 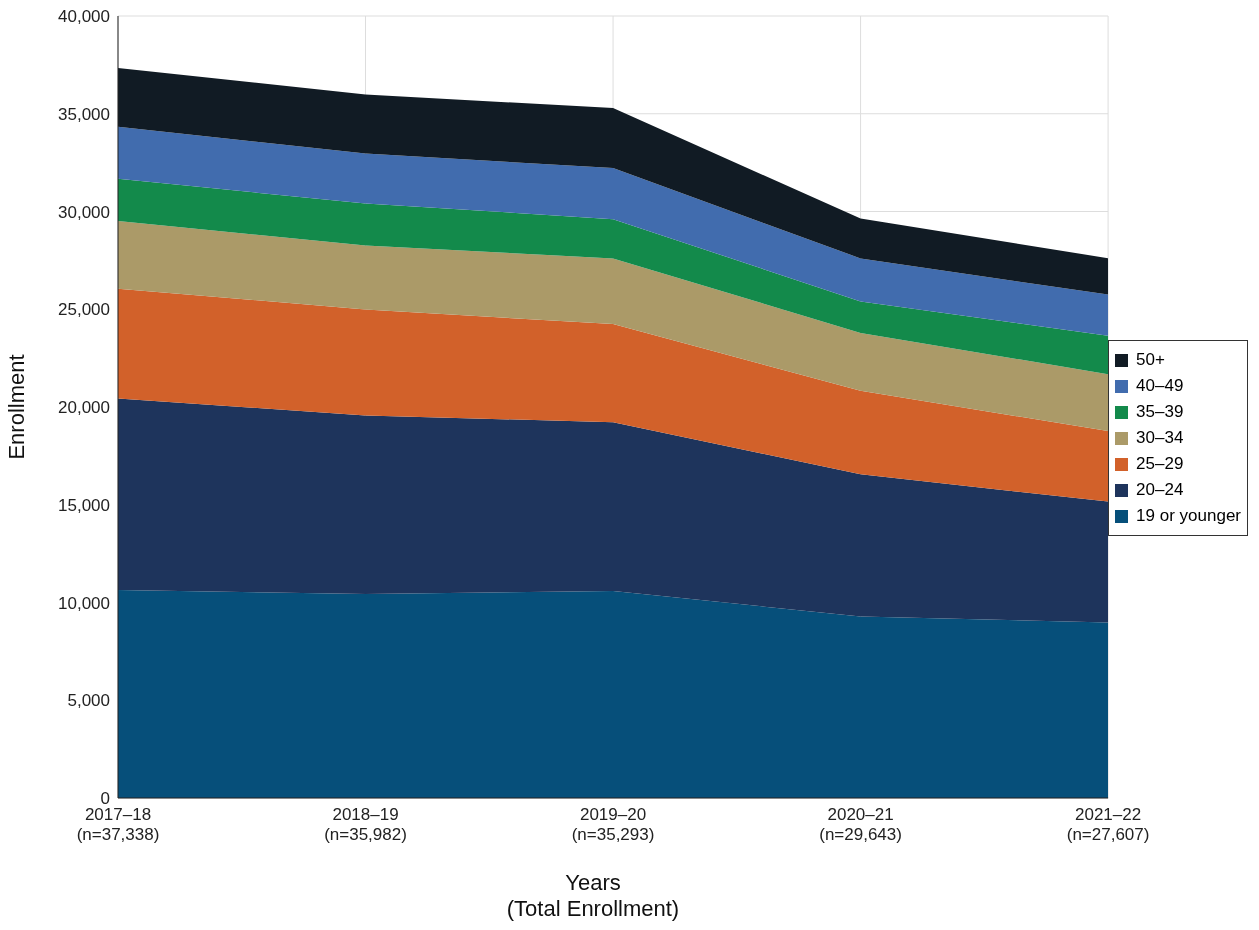 I want to click on y-tick-label: 30,000, so click(x=84, y=212).